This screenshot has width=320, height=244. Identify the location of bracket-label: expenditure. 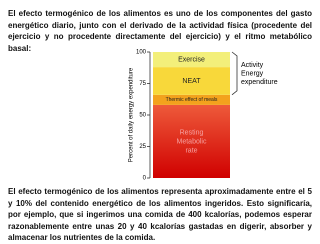
(259, 82).